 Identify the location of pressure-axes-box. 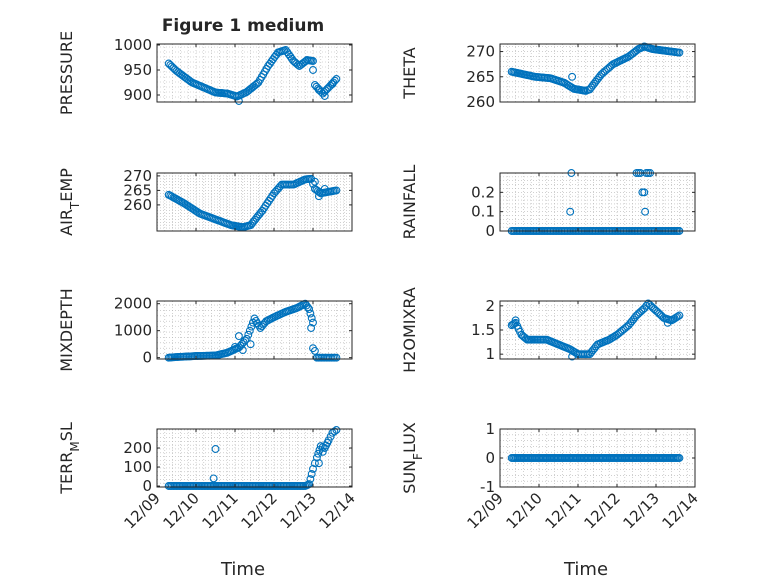
(254, 73).